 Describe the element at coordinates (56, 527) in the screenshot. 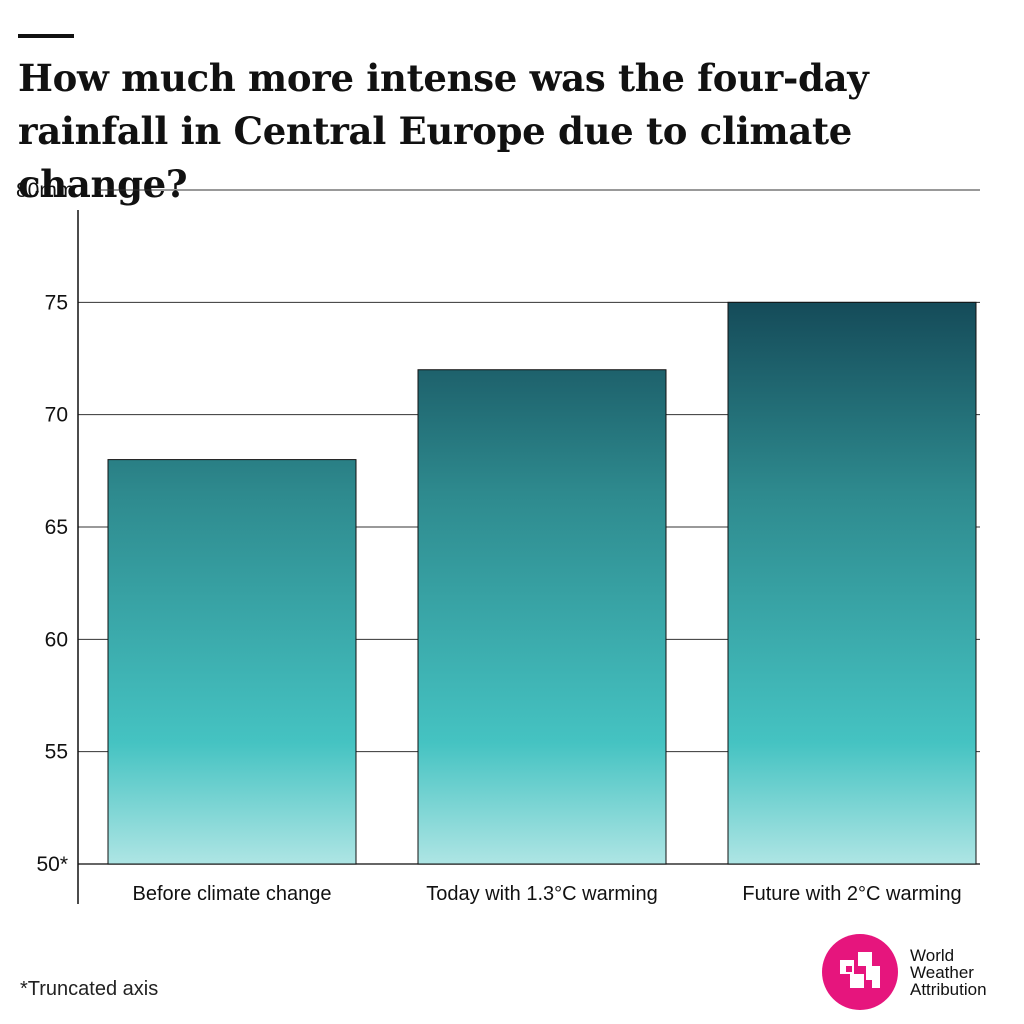

I see `y-tick-label: 65` at that location.